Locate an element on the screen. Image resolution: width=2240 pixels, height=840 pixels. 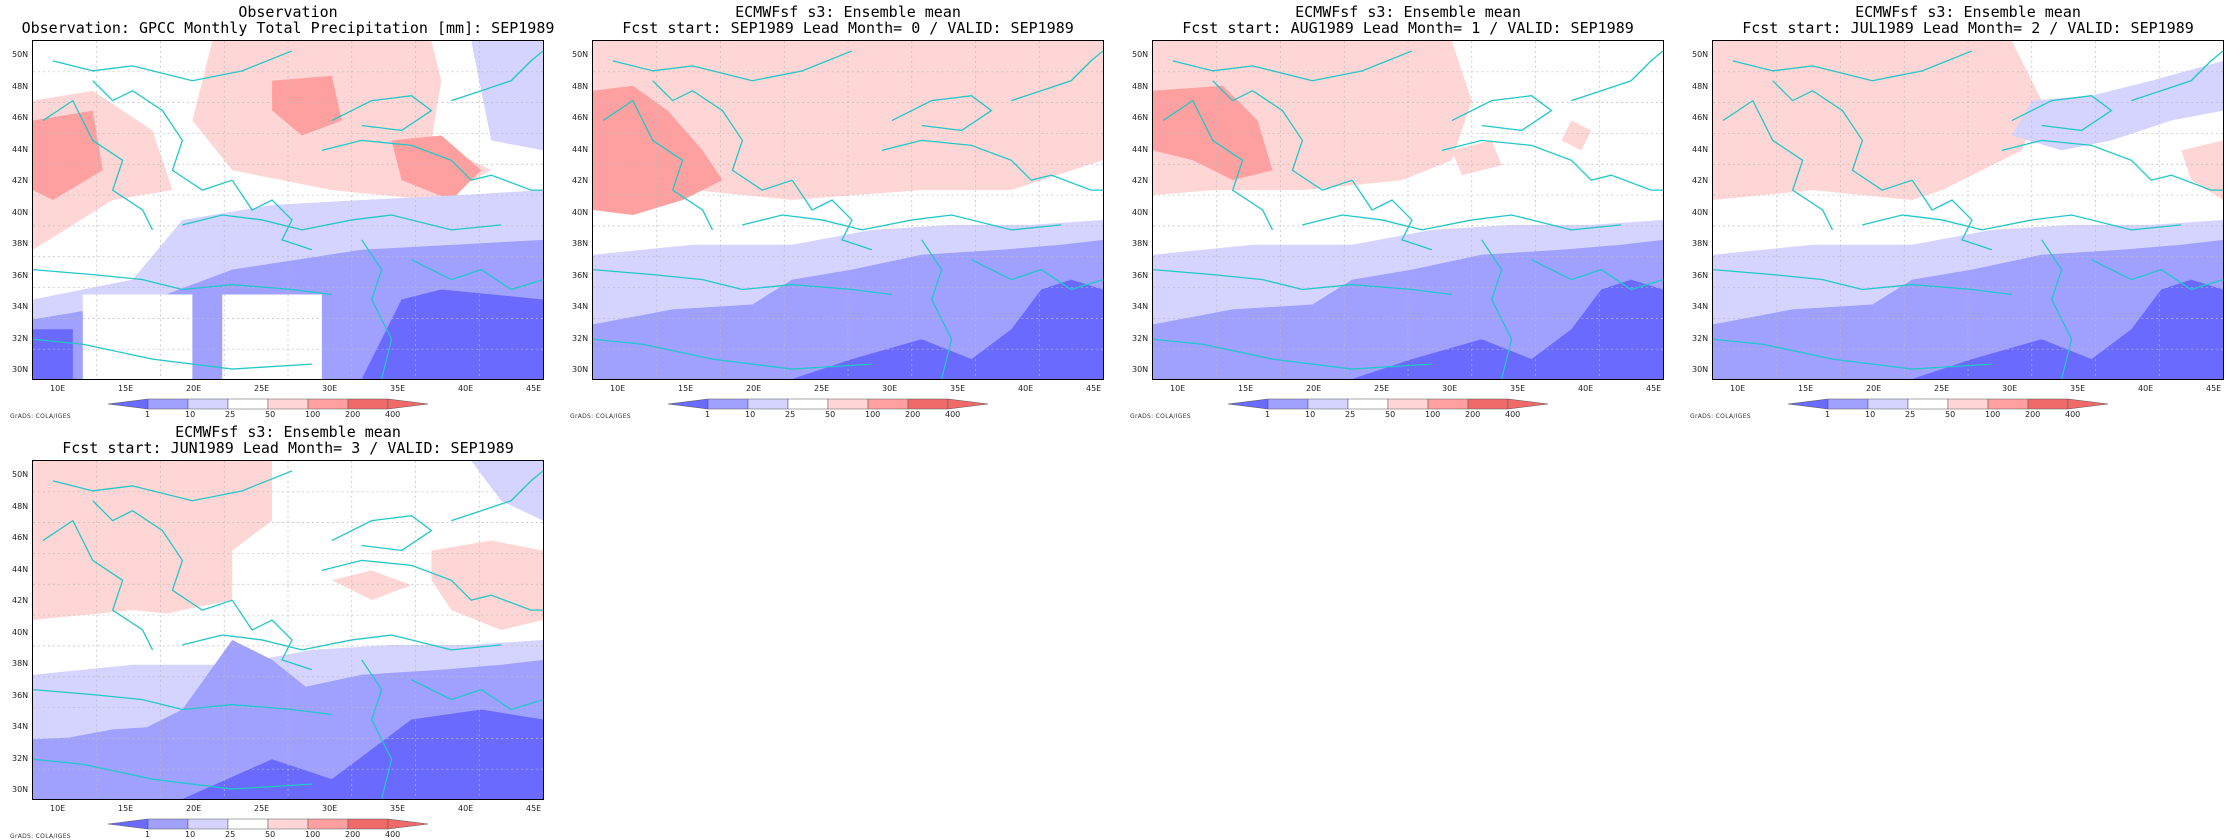
latitude-label: 34N is located at coordinates (580, 306).